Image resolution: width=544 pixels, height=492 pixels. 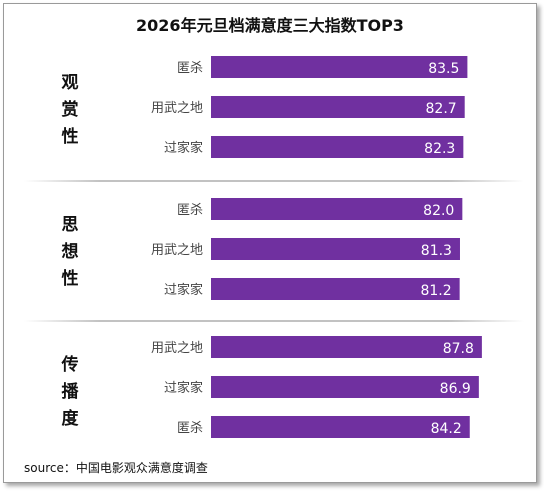 I want to click on group-label-char: 传, so click(x=70, y=364).